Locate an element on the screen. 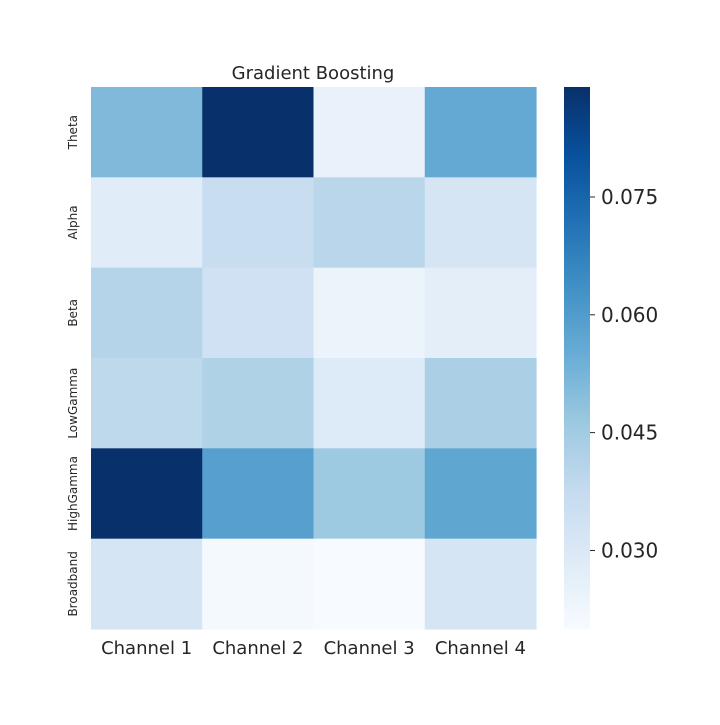 This screenshot has width=720, height=725. y-tick-label: HighGamma is located at coordinates (73, 493).